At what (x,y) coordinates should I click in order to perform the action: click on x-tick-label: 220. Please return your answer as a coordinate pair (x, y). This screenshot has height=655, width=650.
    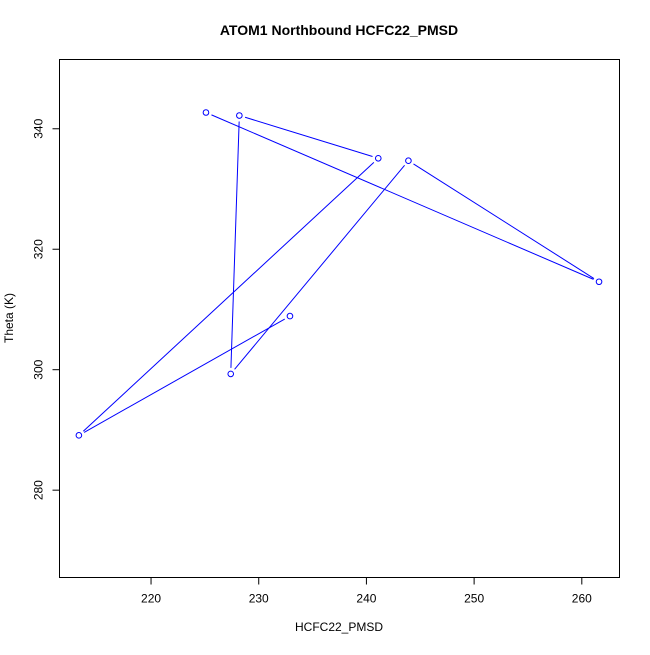
    Looking at the image, I should click on (151, 599).